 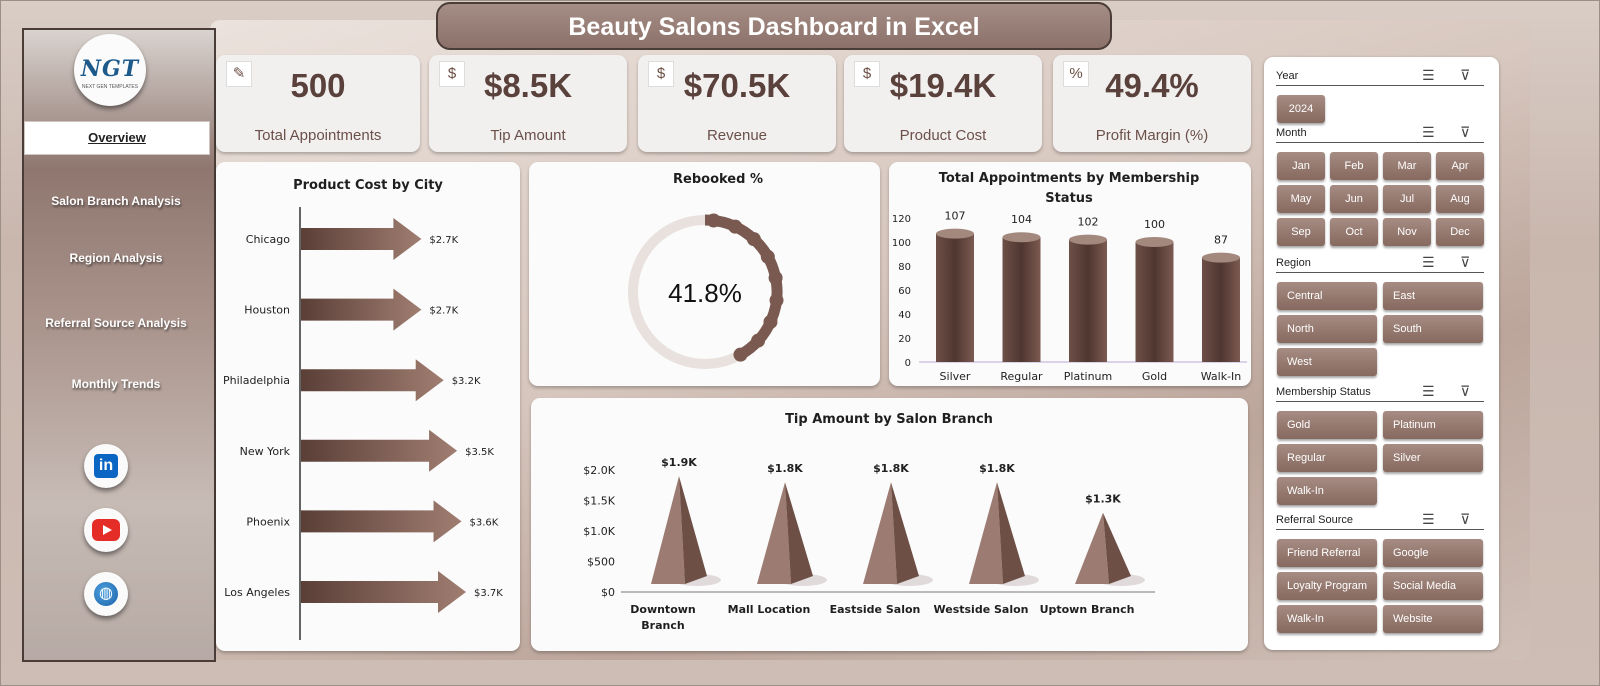 What do you see at coordinates (318, 85) in the screenshot?
I see `kpi-value: 500` at bounding box center [318, 85].